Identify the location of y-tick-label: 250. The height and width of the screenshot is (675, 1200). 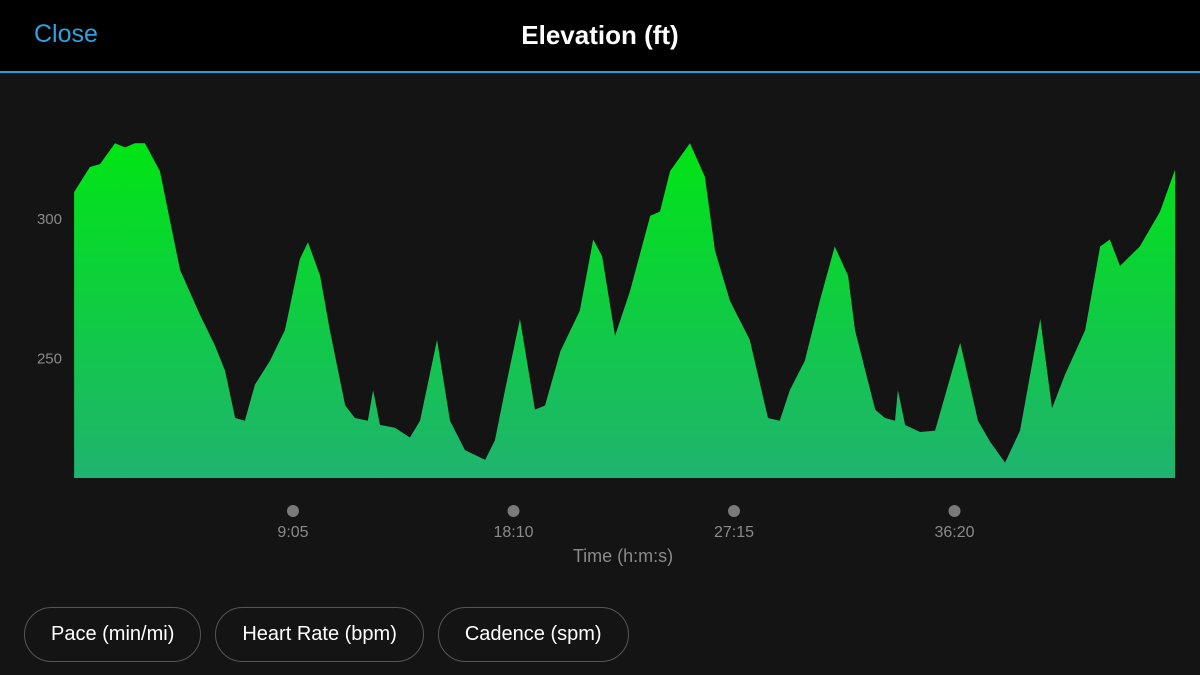
(49, 358).